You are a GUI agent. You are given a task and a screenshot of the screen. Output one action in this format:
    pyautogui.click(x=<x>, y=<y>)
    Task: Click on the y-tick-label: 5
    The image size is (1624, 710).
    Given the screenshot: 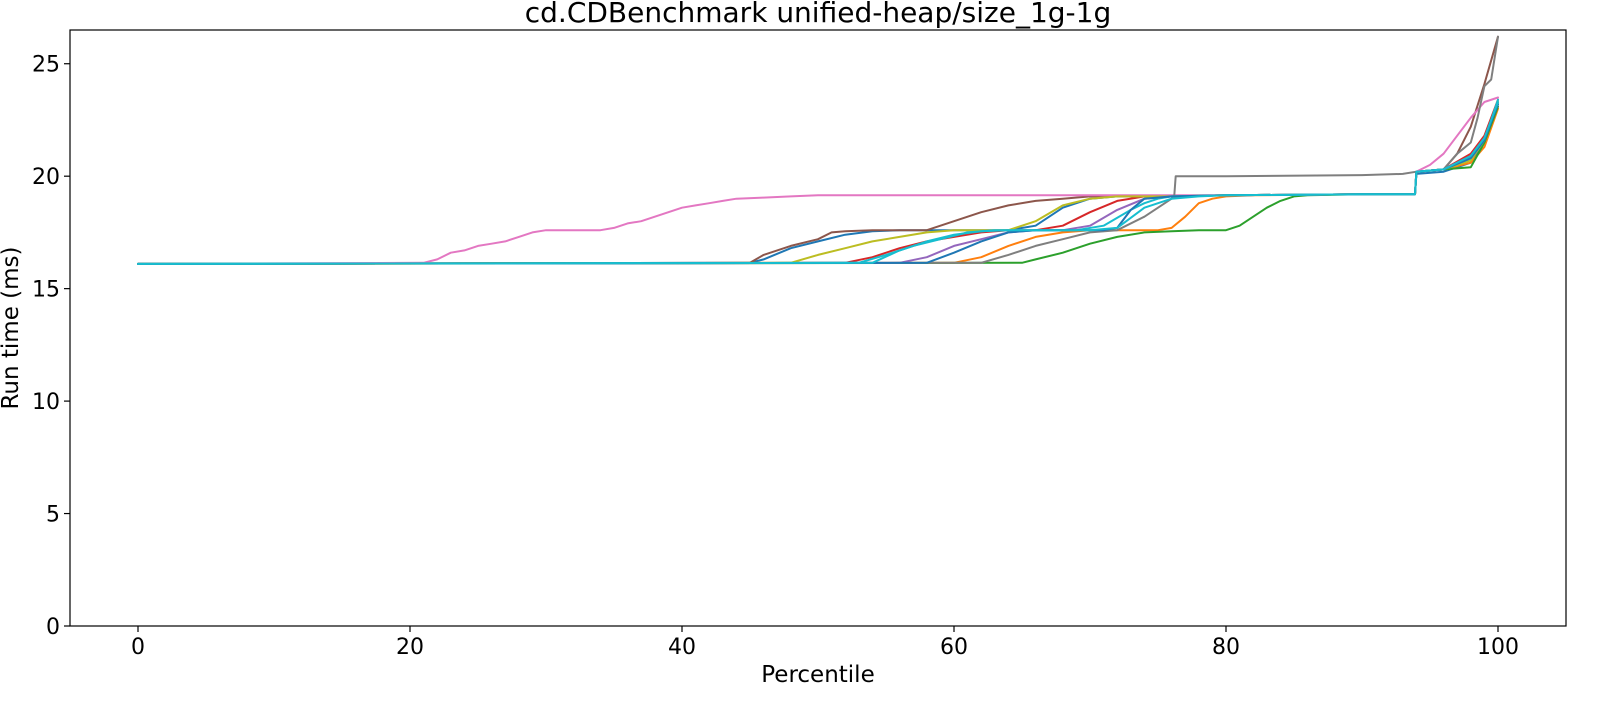 What is the action you would take?
    pyautogui.click(x=53, y=515)
    